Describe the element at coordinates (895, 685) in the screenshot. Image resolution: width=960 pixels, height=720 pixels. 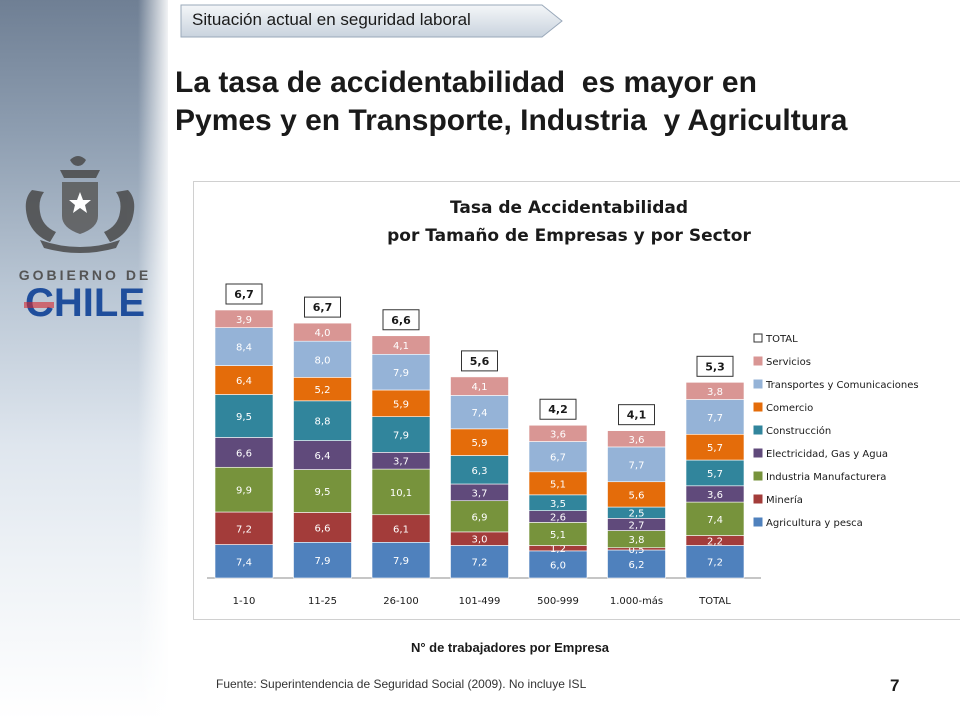
I see `page-number: 7` at that location.